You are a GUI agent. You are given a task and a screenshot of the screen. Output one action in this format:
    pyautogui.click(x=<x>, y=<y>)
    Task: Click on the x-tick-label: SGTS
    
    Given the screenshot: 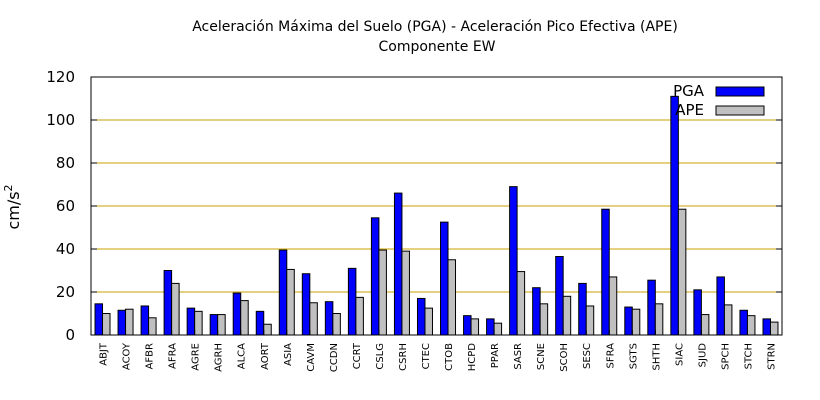 What is the action you would take?
    pyautogui.click(x=633, y=356)
    